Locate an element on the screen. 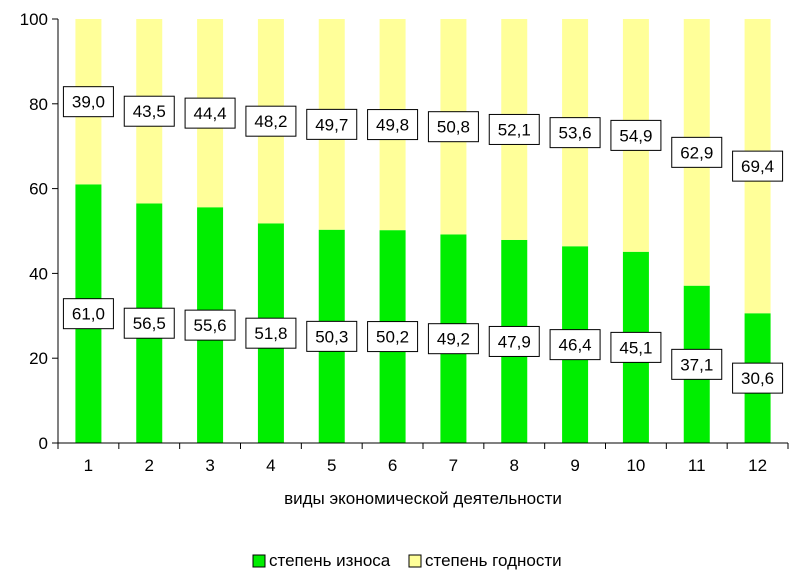 This screenshot has height=575, width=803. legend: степень износа степень годности is located at coordinates (407, 560).